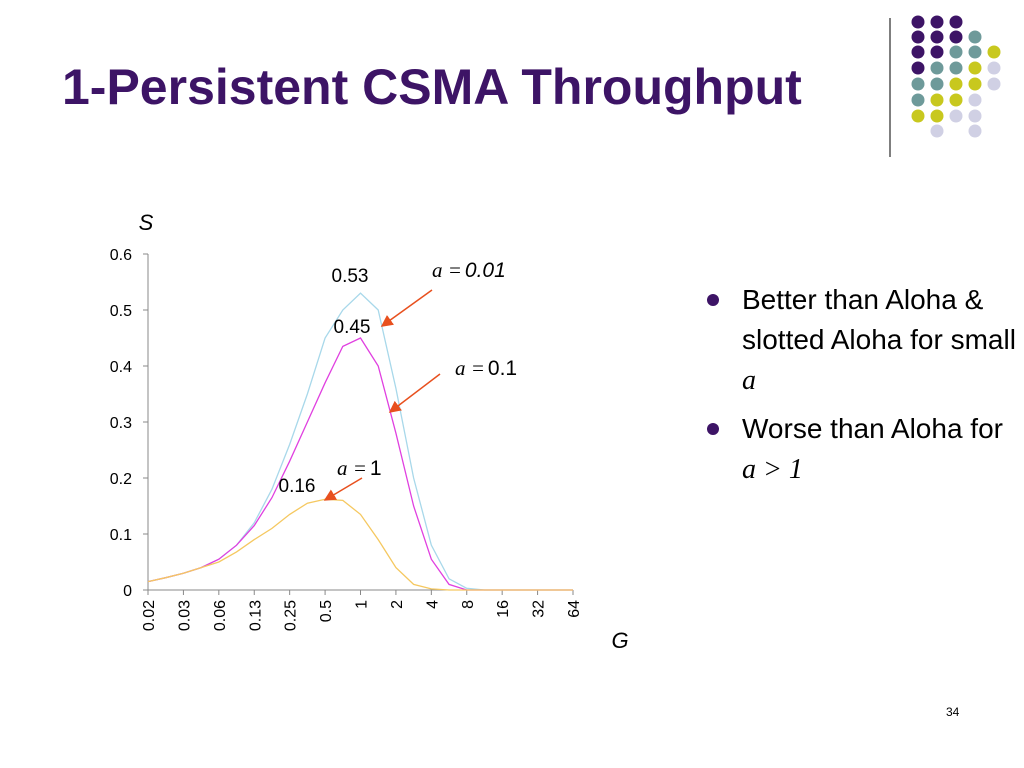  What do you see at coordinates (149, 615) in the screenshot?
I see `x-tick-label: 0.02` at bounding box center [149, 615].